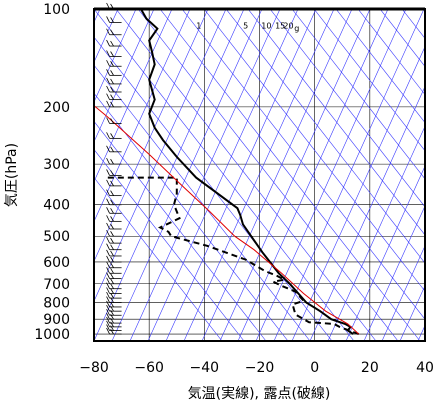  I want to click on y-tick-label: 100, so click(56, 10).